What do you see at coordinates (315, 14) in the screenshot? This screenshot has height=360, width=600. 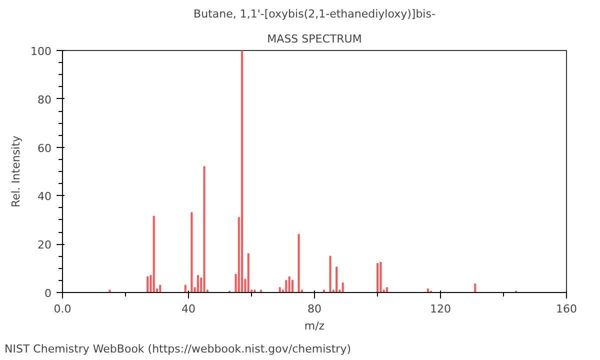 I see `chart-title: Butane, 1,1'-[oxybis(2,1-ethanediyloxy)]bis-` at bounding box center [315, 14].